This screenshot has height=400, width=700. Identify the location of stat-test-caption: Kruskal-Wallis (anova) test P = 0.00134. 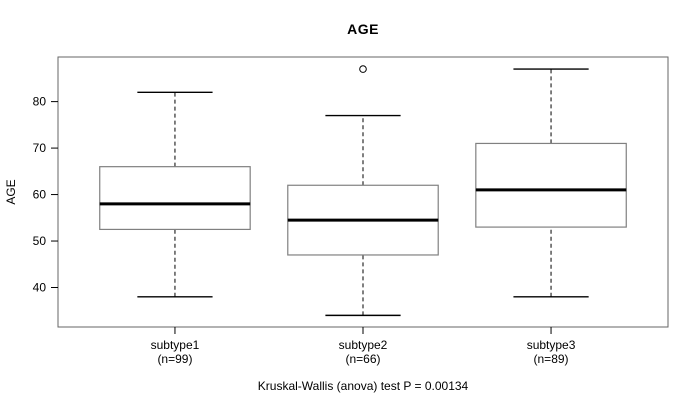
(363, 386).